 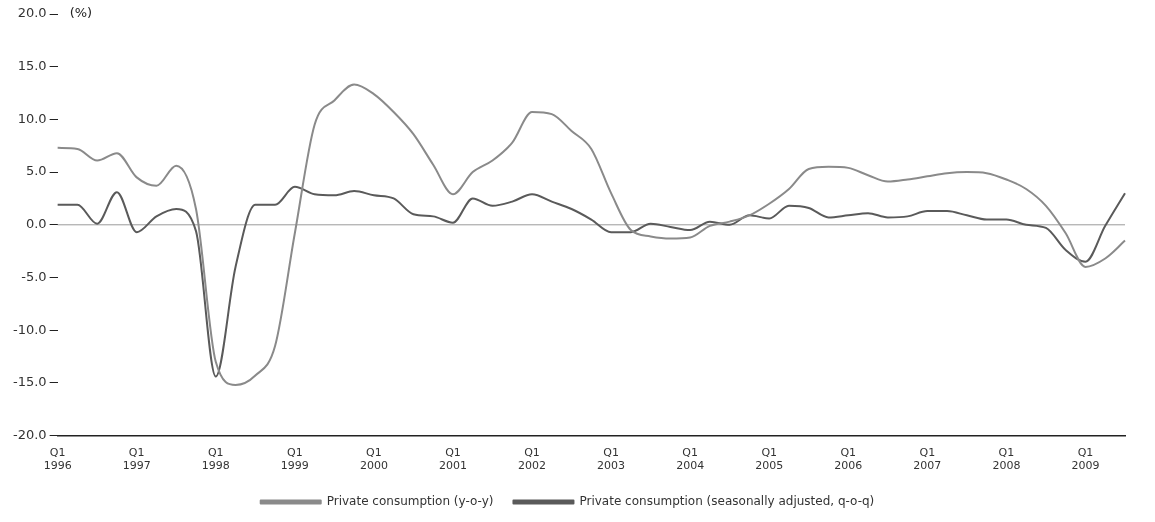 What do you see at coordinates (727, 501) in the screenshot?
I see `legend-label: Private consumption (seasonally adjusted, q-o-q)` at bounding box center [727, 501].